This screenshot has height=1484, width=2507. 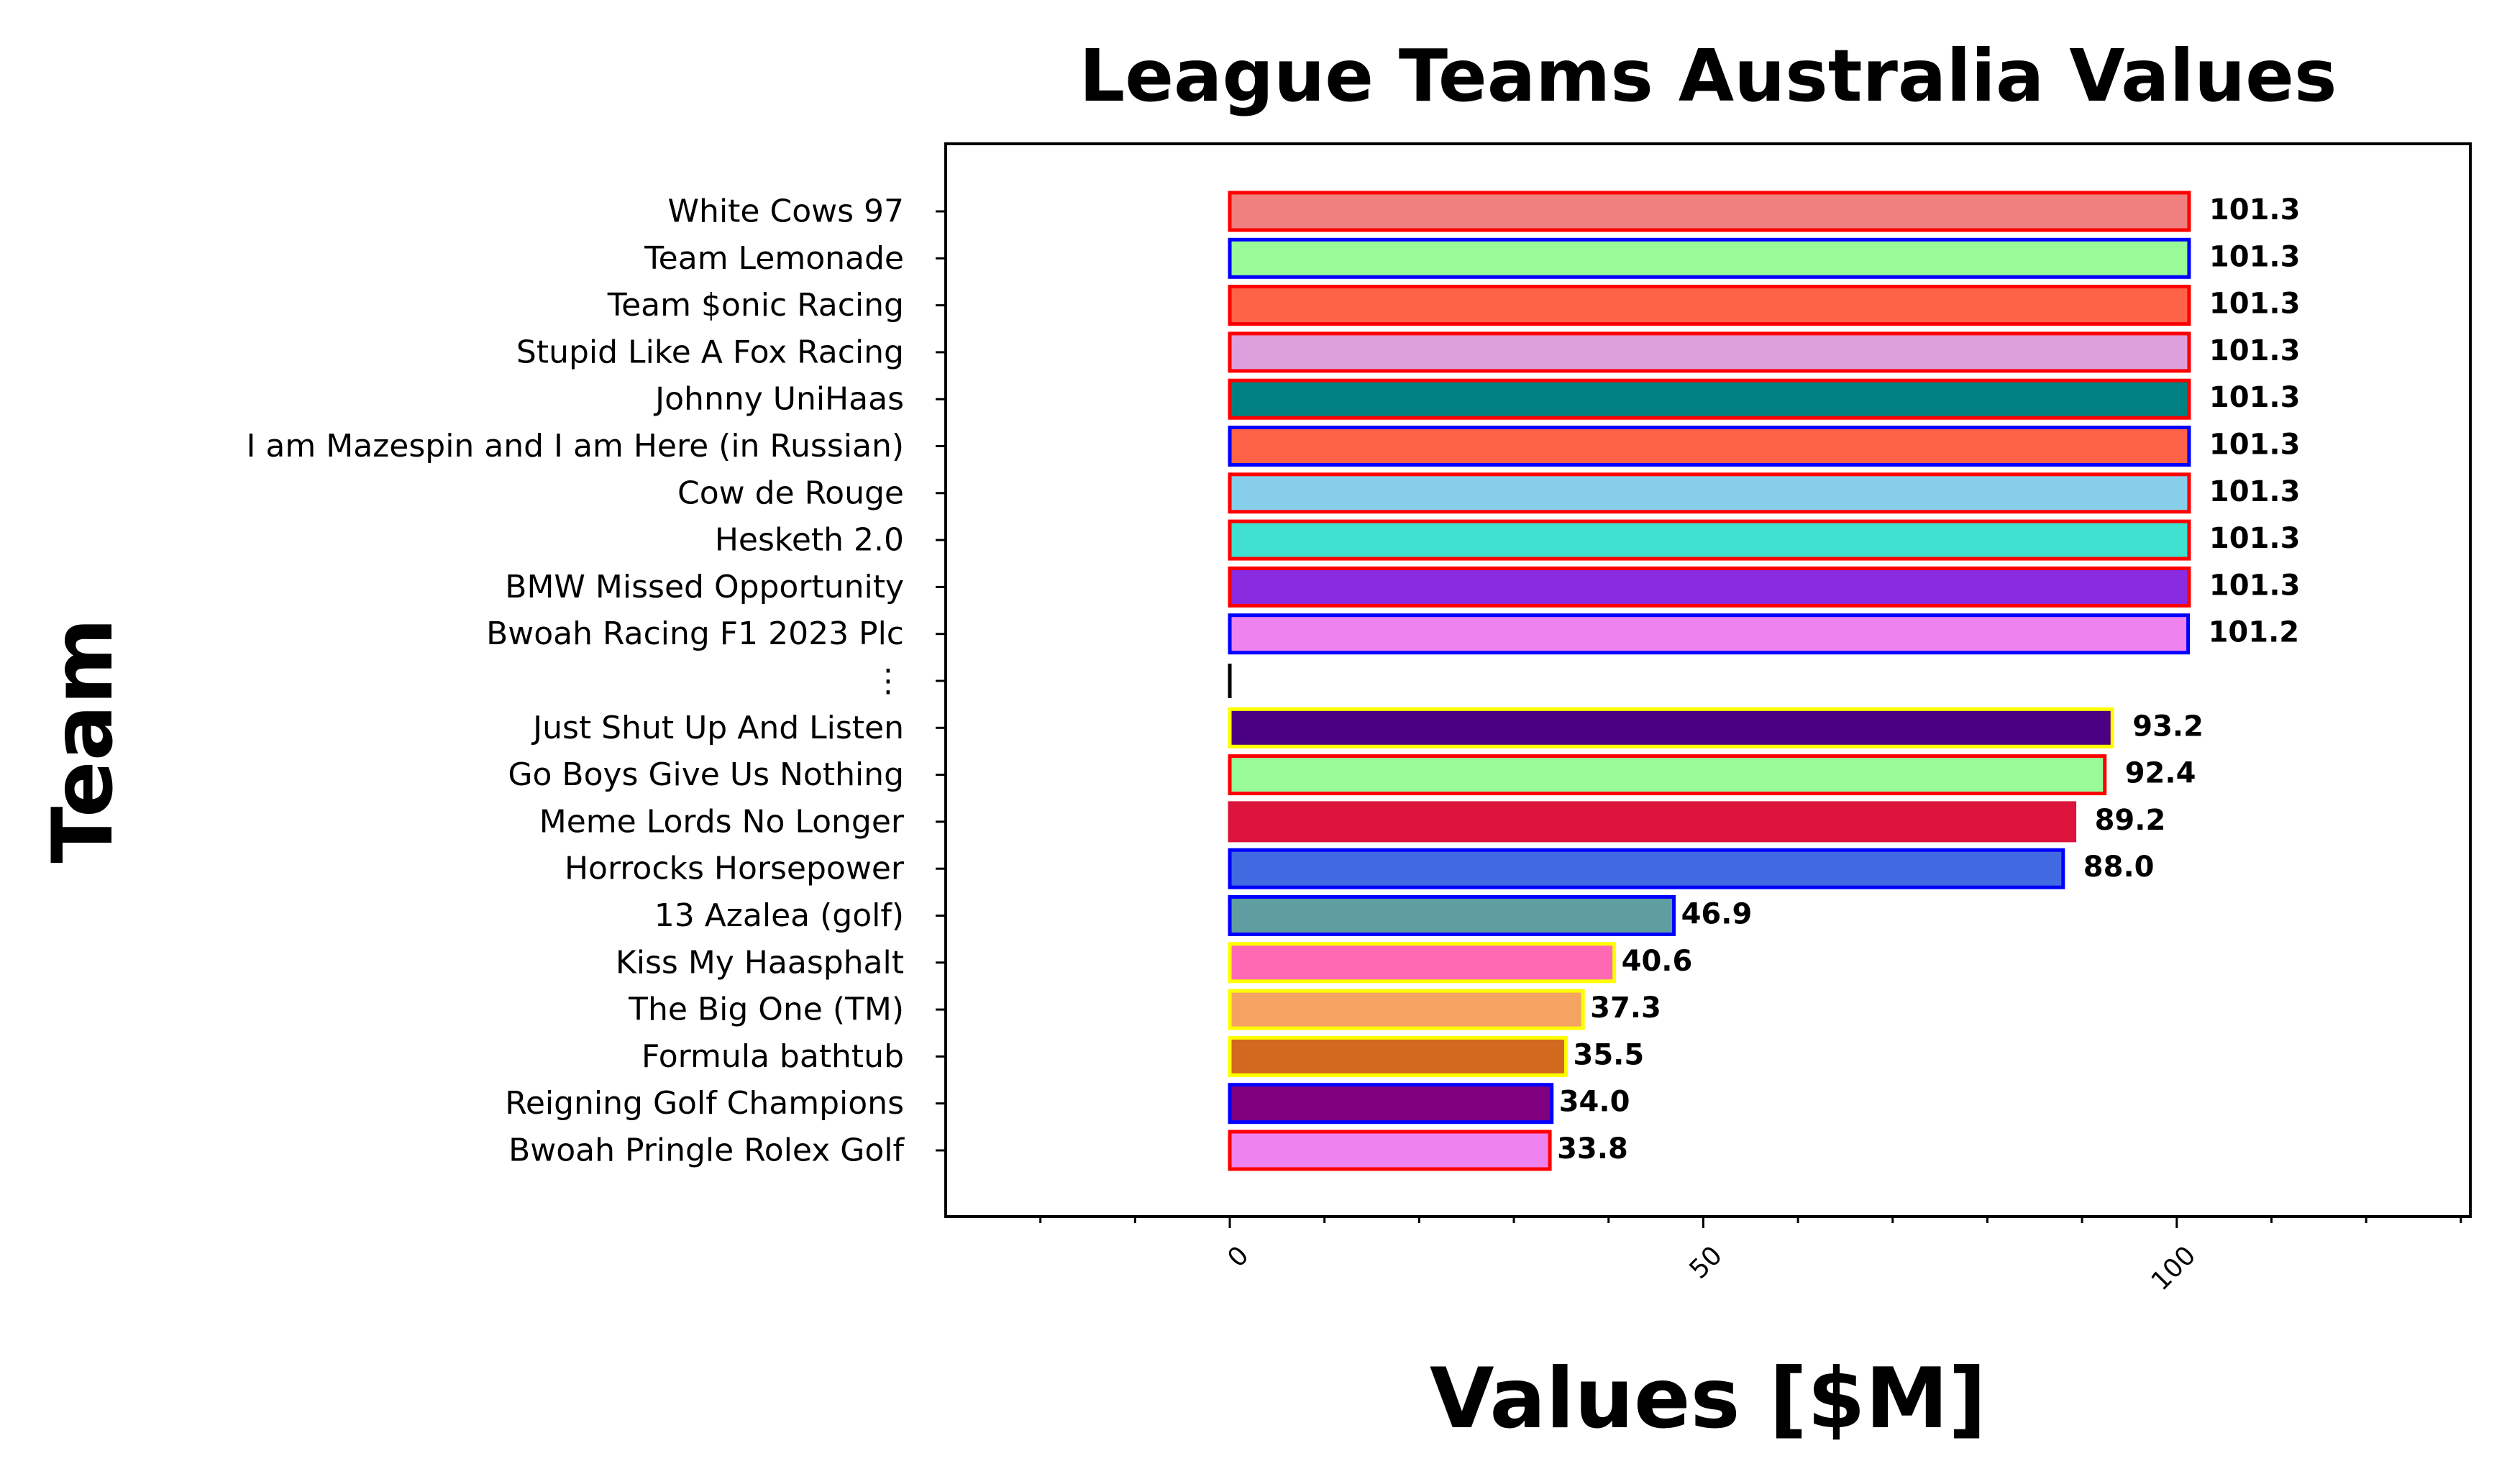 What do you see at coordinates (1608, 1054) in the screenshot?
I see `data-label: 35.5` at bounding box center [1608, 1054].